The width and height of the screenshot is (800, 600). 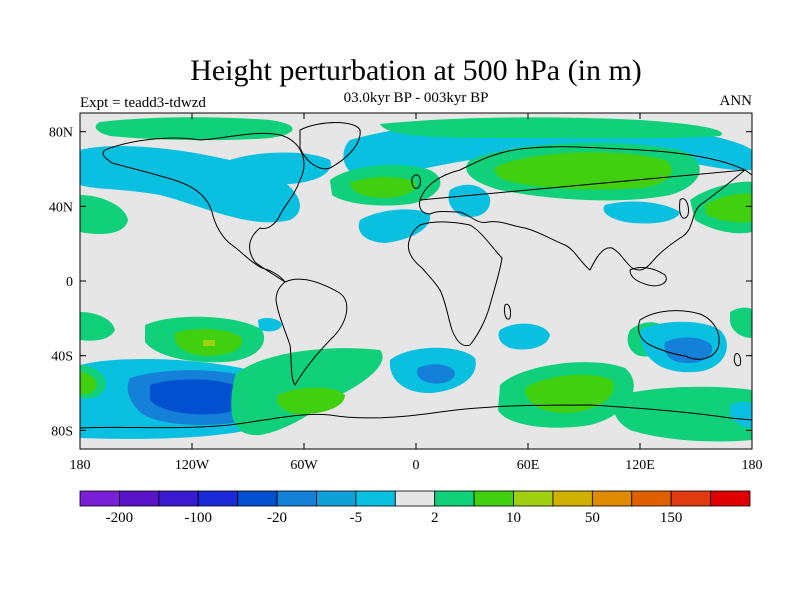 I want to click on colorbar-tick-label: 10, so click(x=513, y=518).